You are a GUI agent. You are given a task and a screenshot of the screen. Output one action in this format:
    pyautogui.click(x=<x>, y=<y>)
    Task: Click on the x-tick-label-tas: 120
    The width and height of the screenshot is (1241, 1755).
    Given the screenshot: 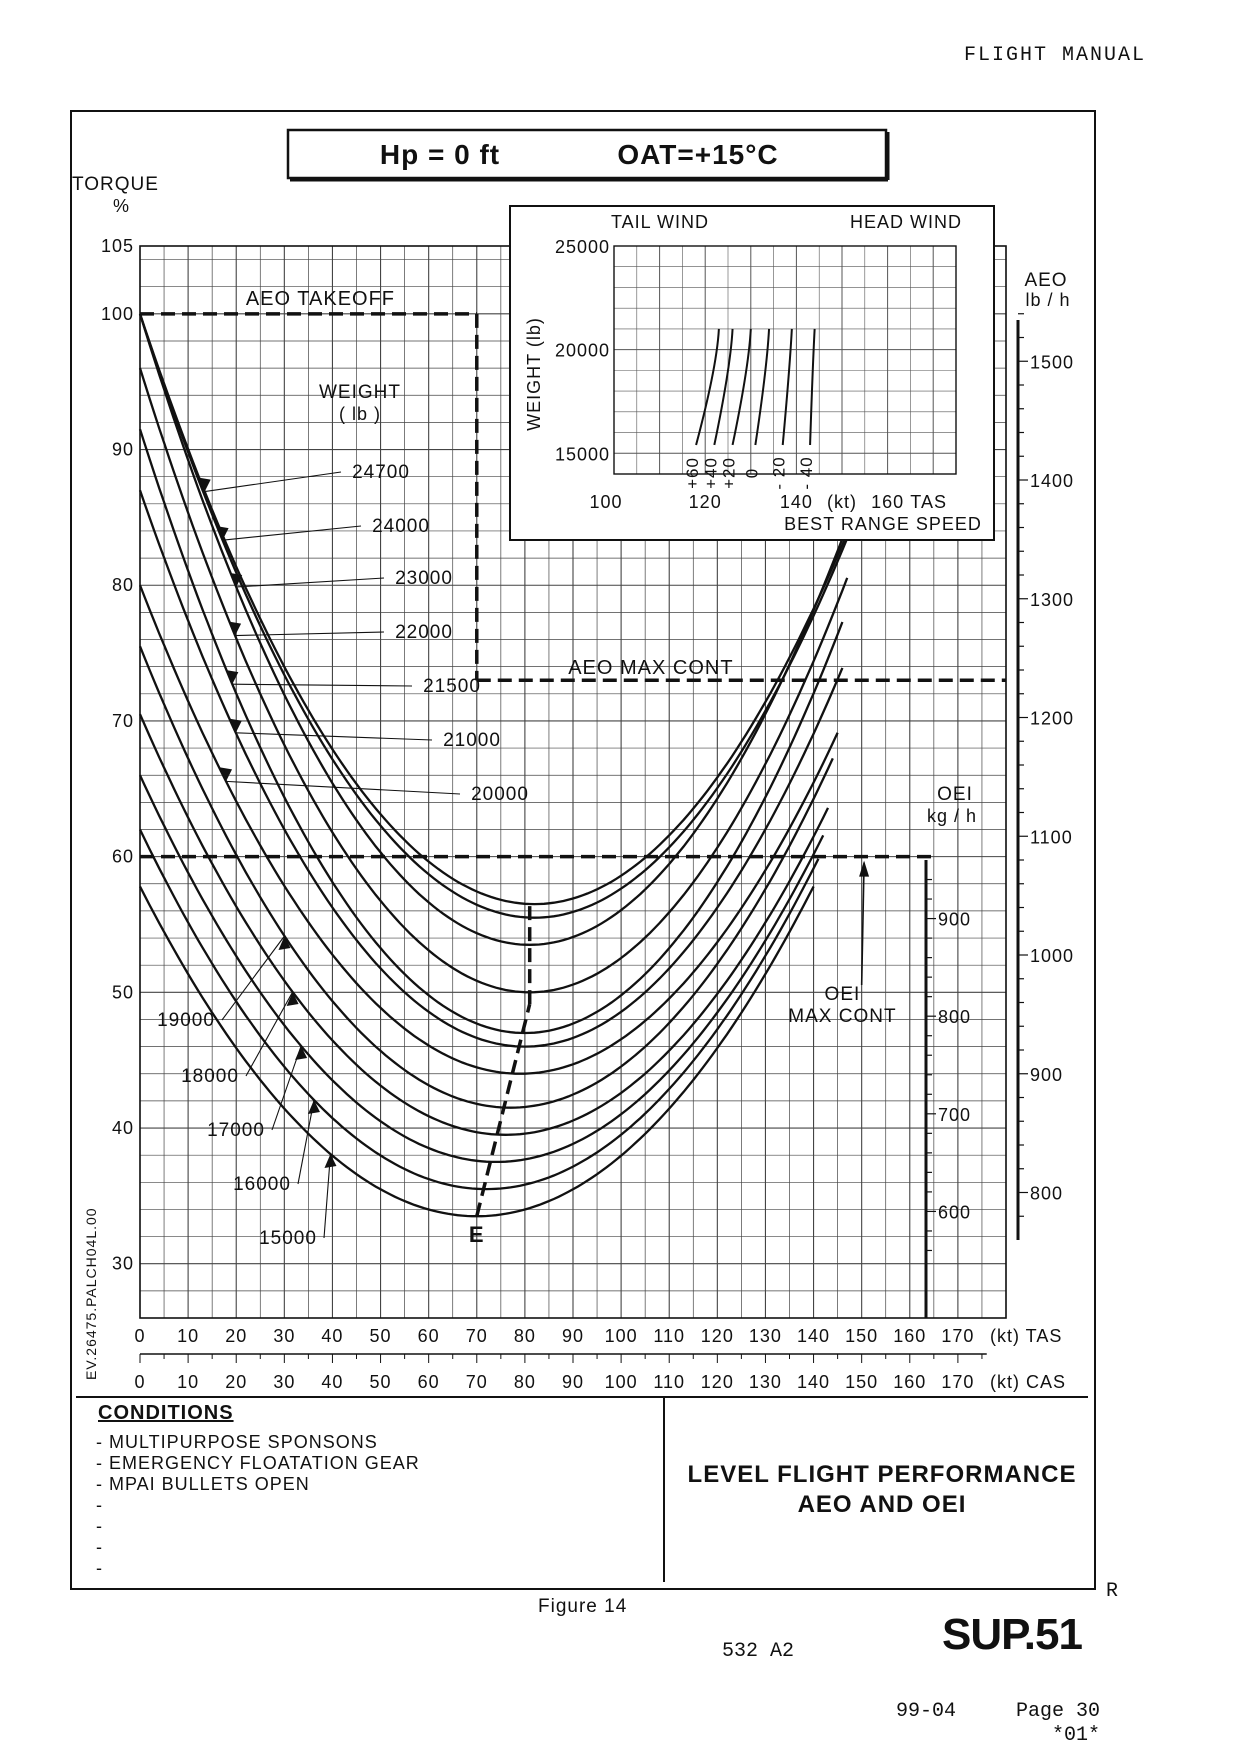 What is the action you would take?
    pyautogui.click(x=717, y=1336)
    